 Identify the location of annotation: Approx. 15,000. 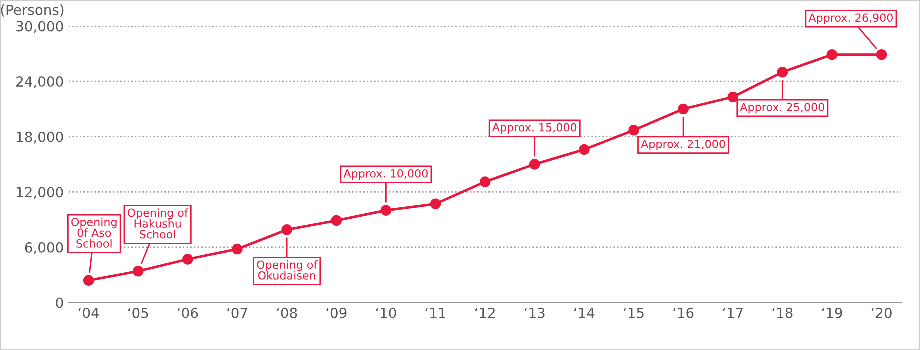
(534, 128).